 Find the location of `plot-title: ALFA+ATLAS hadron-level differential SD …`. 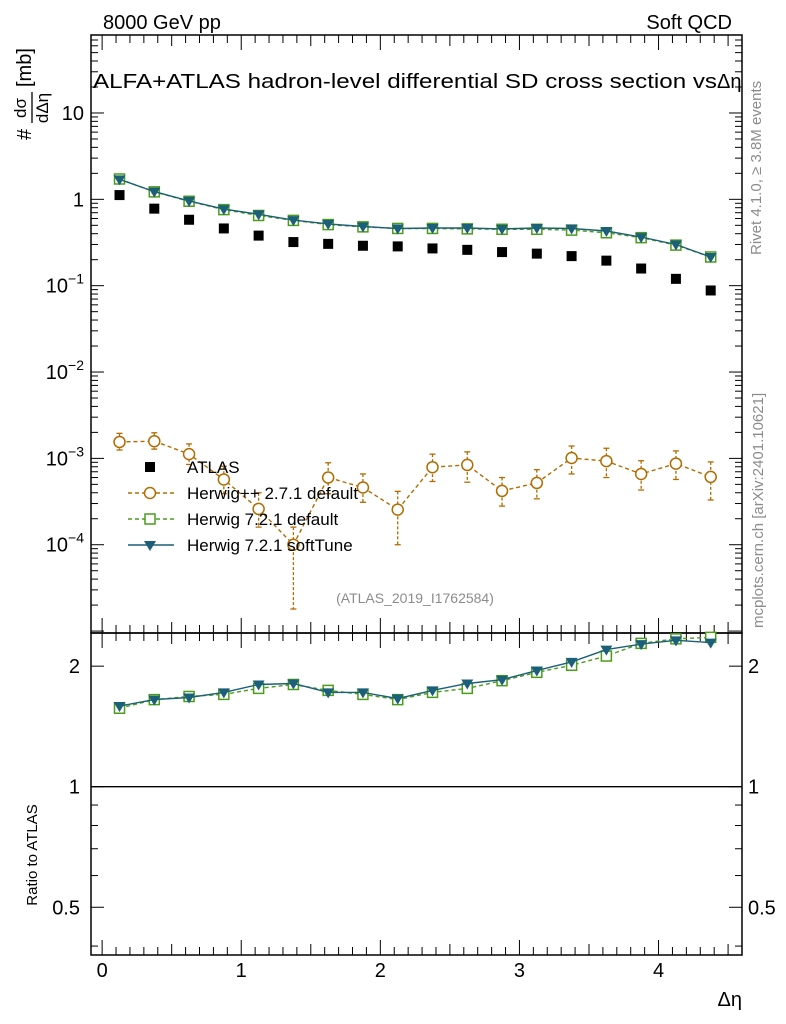

plot-title: ALFA+ATLAS hadron-level differential SD … is located at coordinates (405, 82).